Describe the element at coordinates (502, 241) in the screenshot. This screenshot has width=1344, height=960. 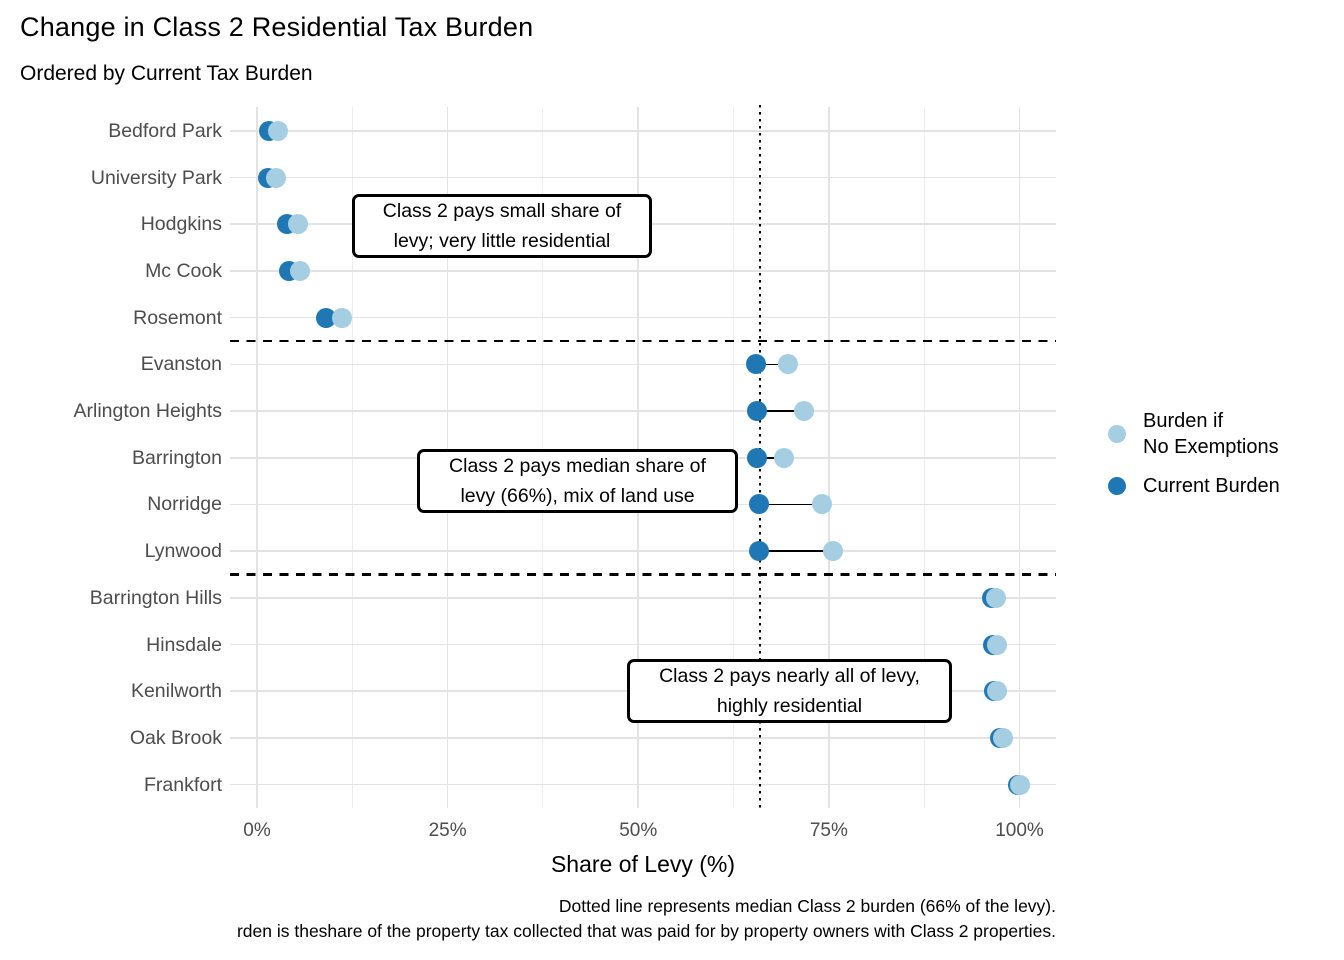
I see `annotation-line: levy; very little residential` at that location.